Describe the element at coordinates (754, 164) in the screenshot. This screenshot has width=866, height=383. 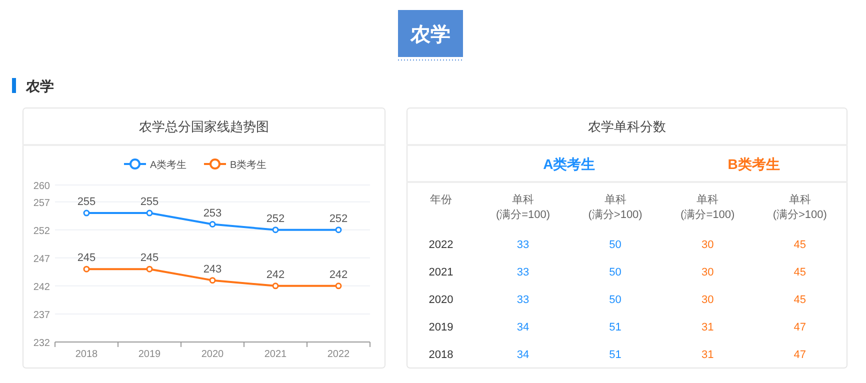
I see `chart-subtitle: B类考生` at that location.